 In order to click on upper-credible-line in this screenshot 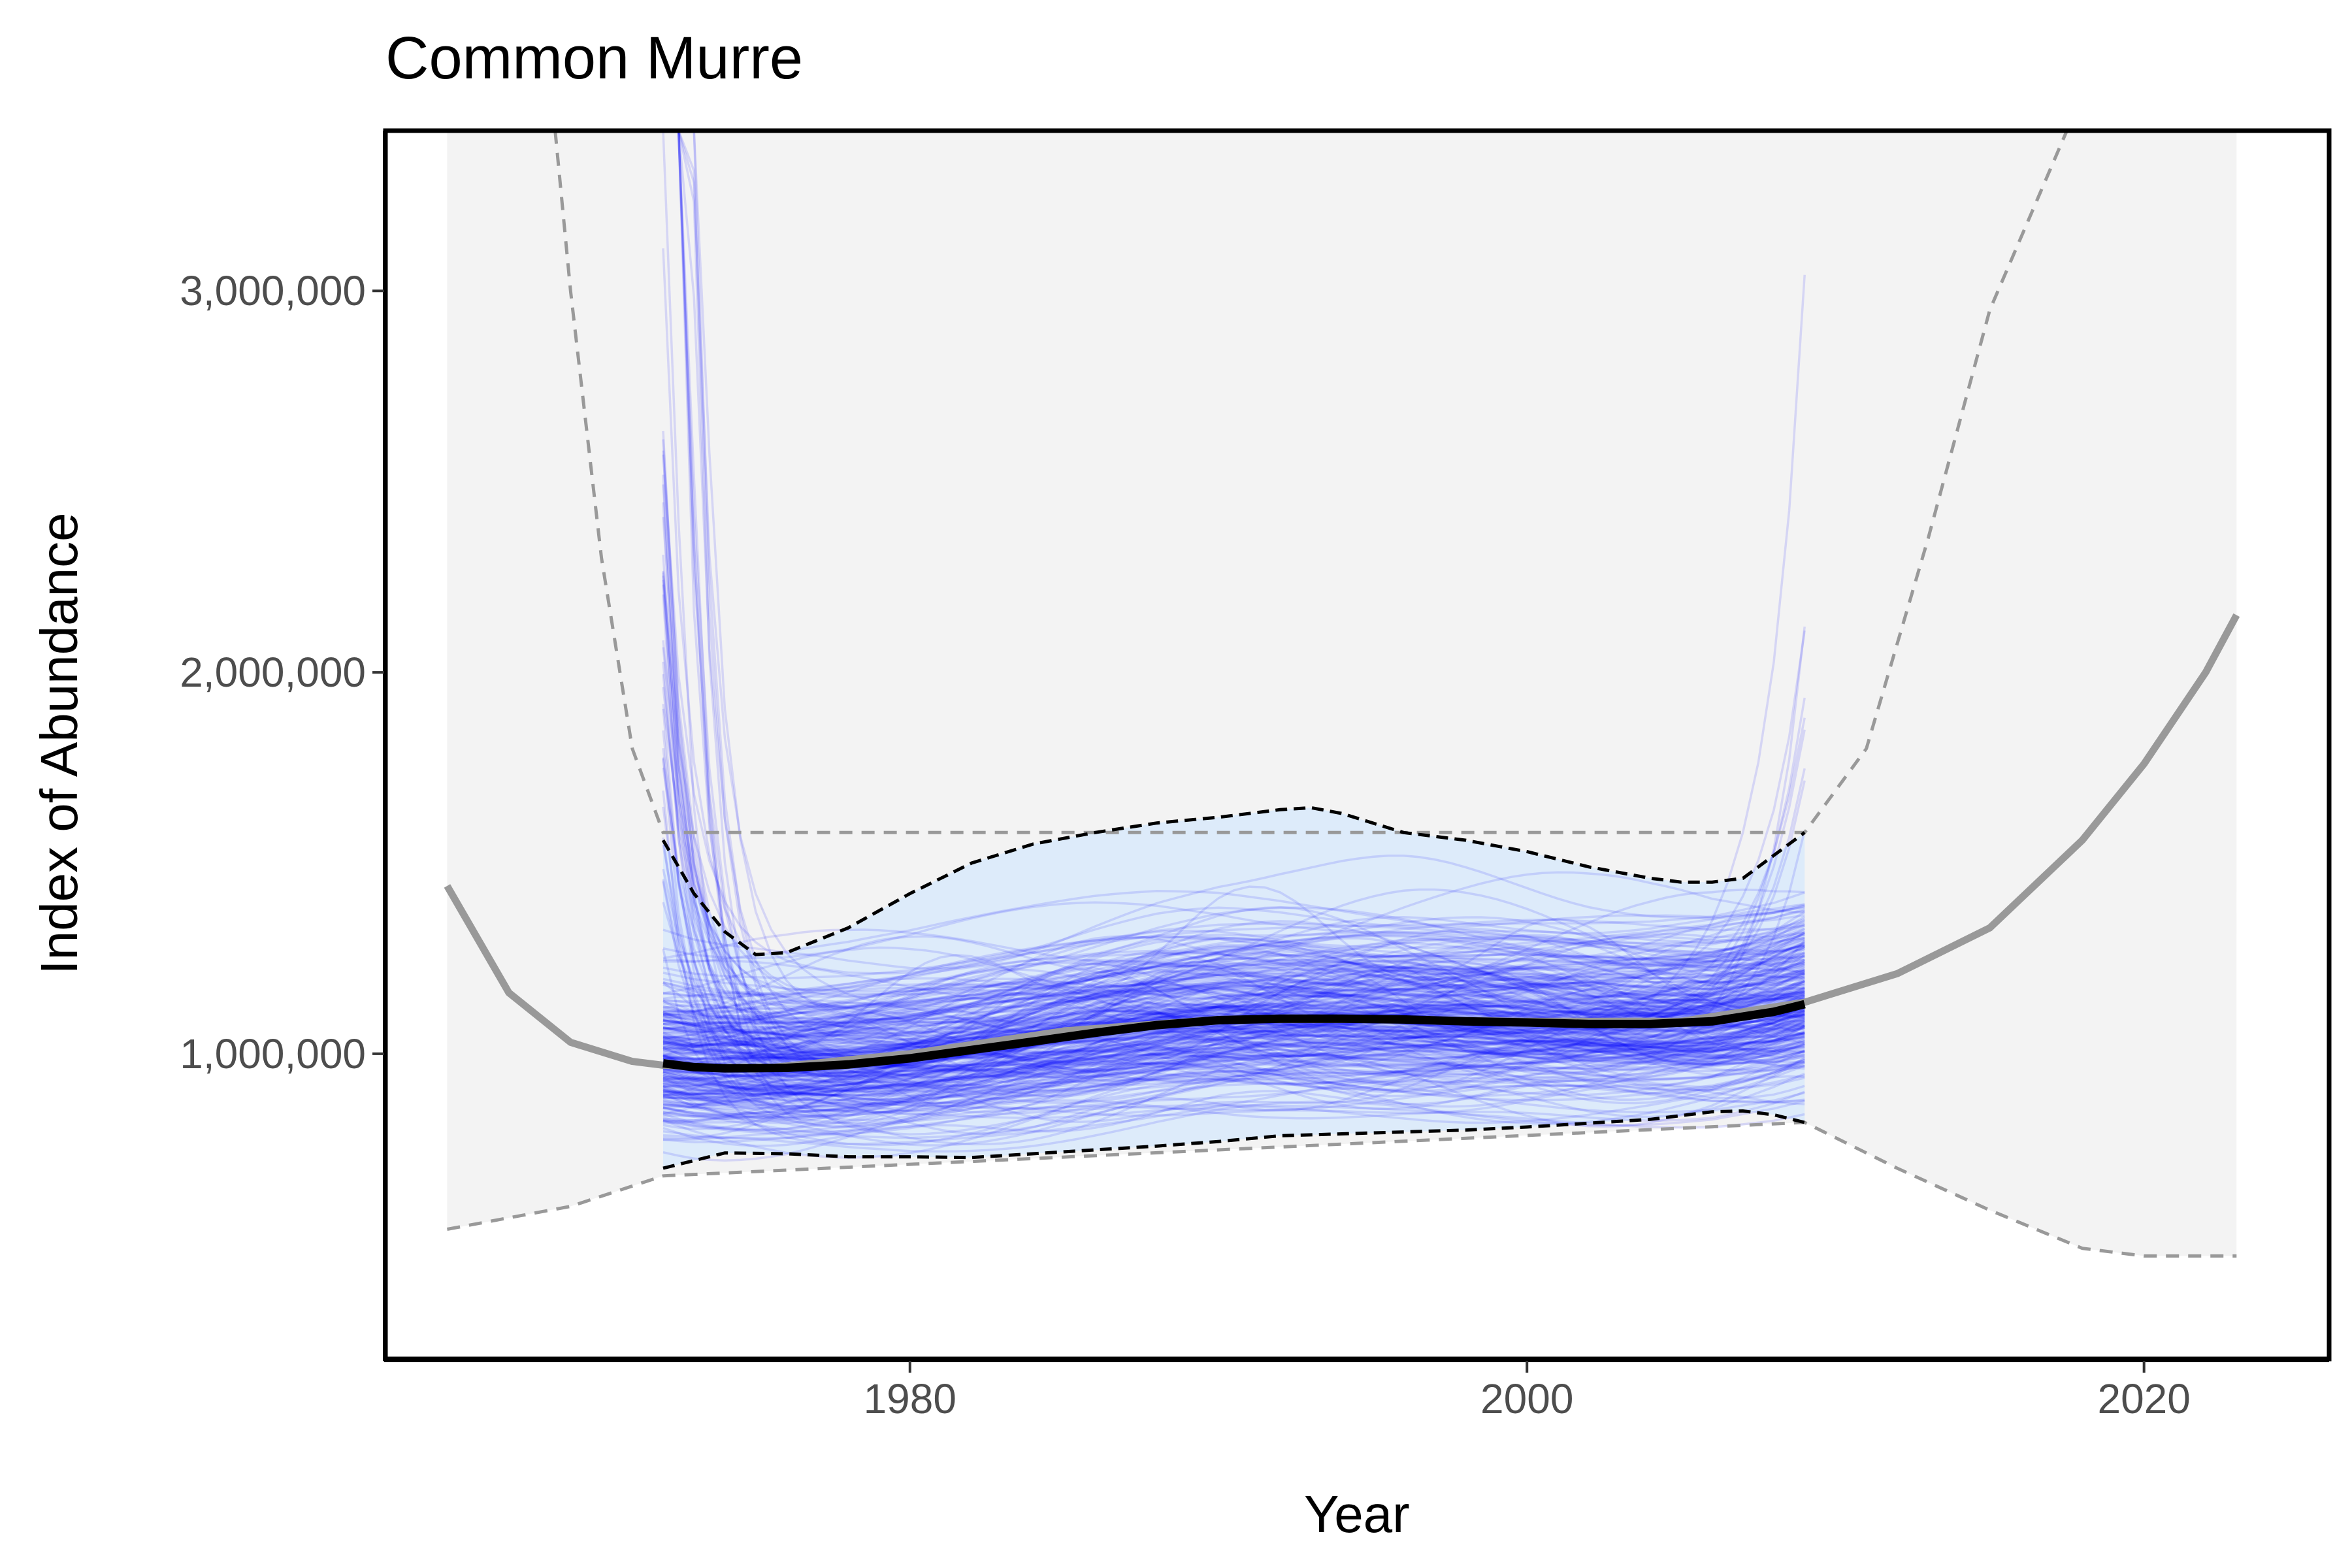, I will do `click(1233, 881)`.